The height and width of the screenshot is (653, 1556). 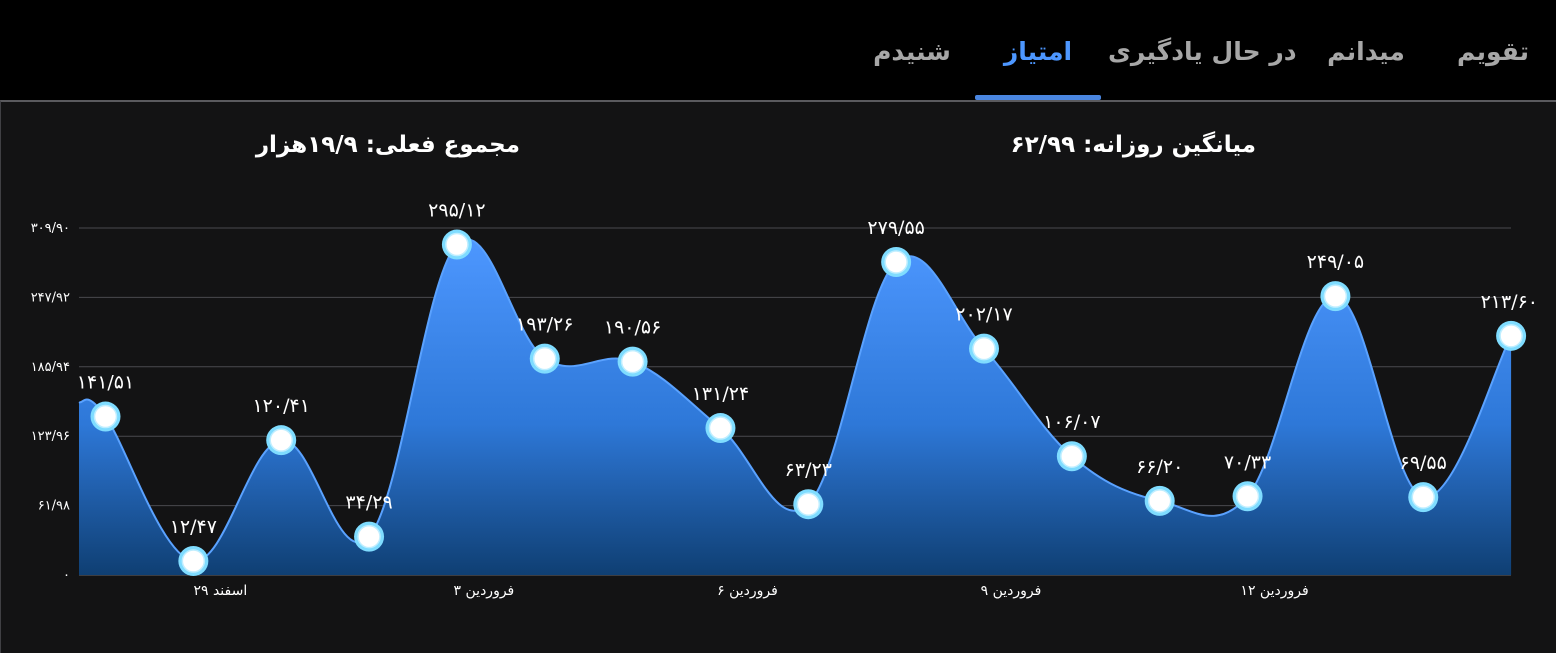 I want to click on daily-average-stat: میانگین روزانه: ۶۲/۹۹, so click(x=1133, y=145).